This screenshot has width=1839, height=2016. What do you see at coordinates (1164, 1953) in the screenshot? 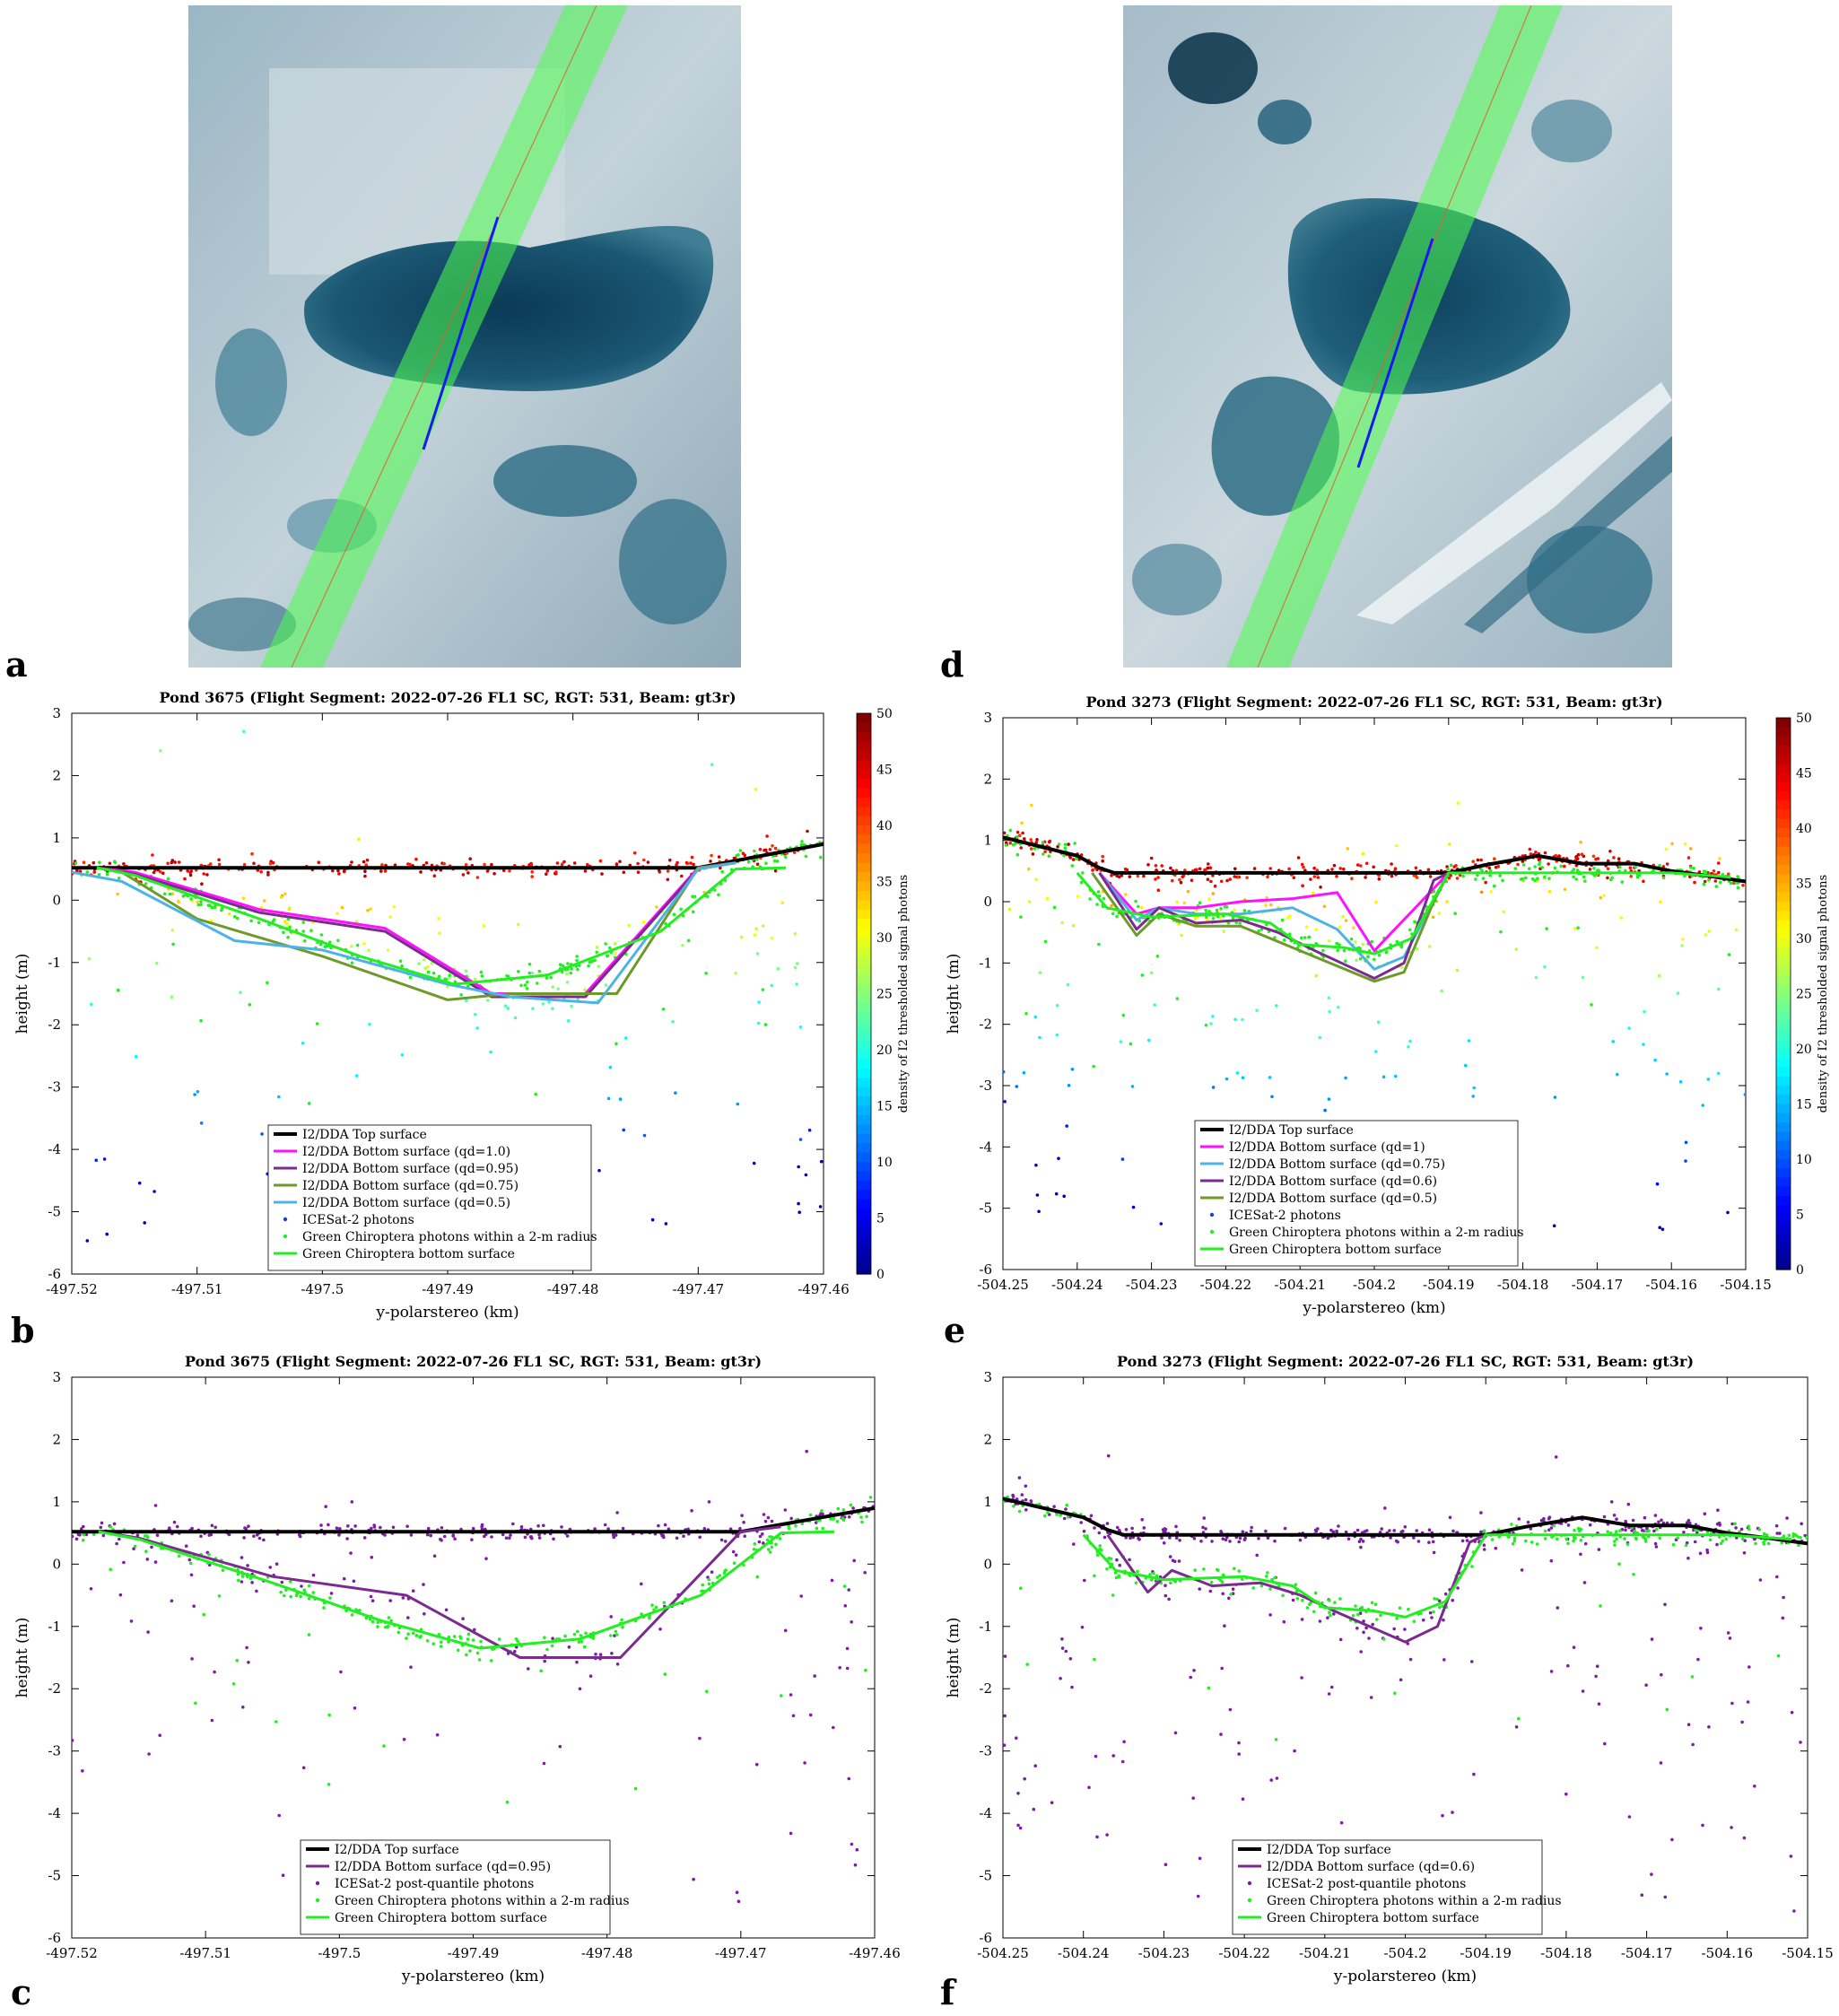
I see `x-tick-label: -504.23` at bounding box center [1164, 1953].